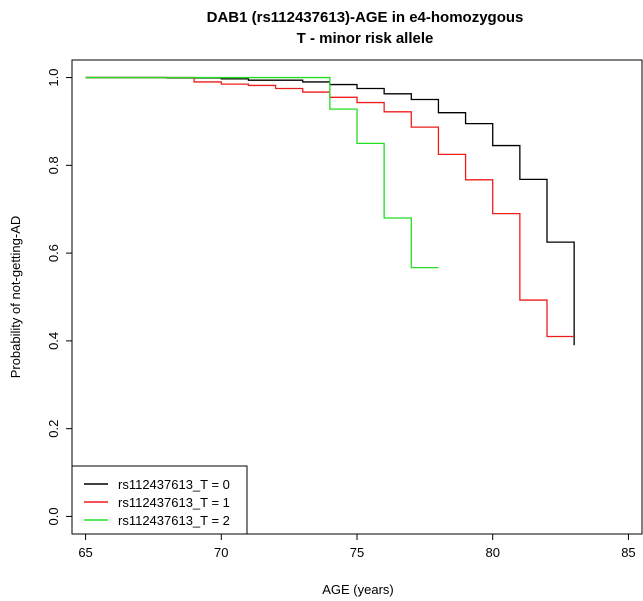 The image size is (643, 601). I want to click on x-tick-label: 75, so click(357, 552).